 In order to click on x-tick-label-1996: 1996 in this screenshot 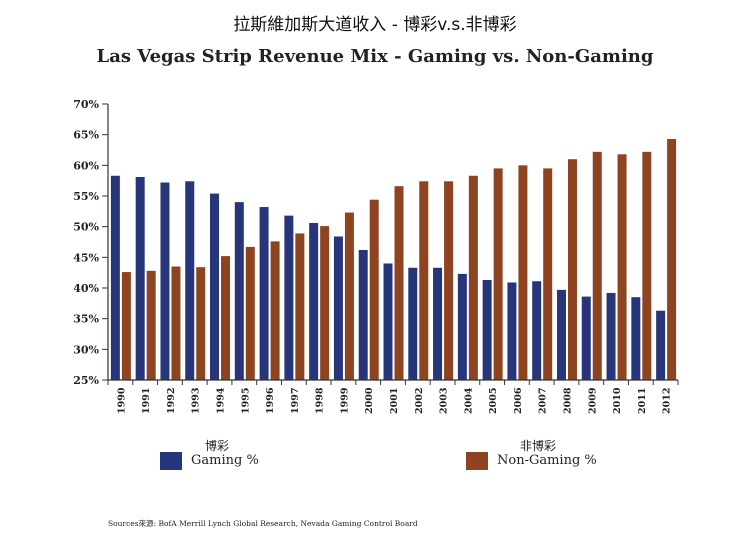, I will do `click(270, 400)`.